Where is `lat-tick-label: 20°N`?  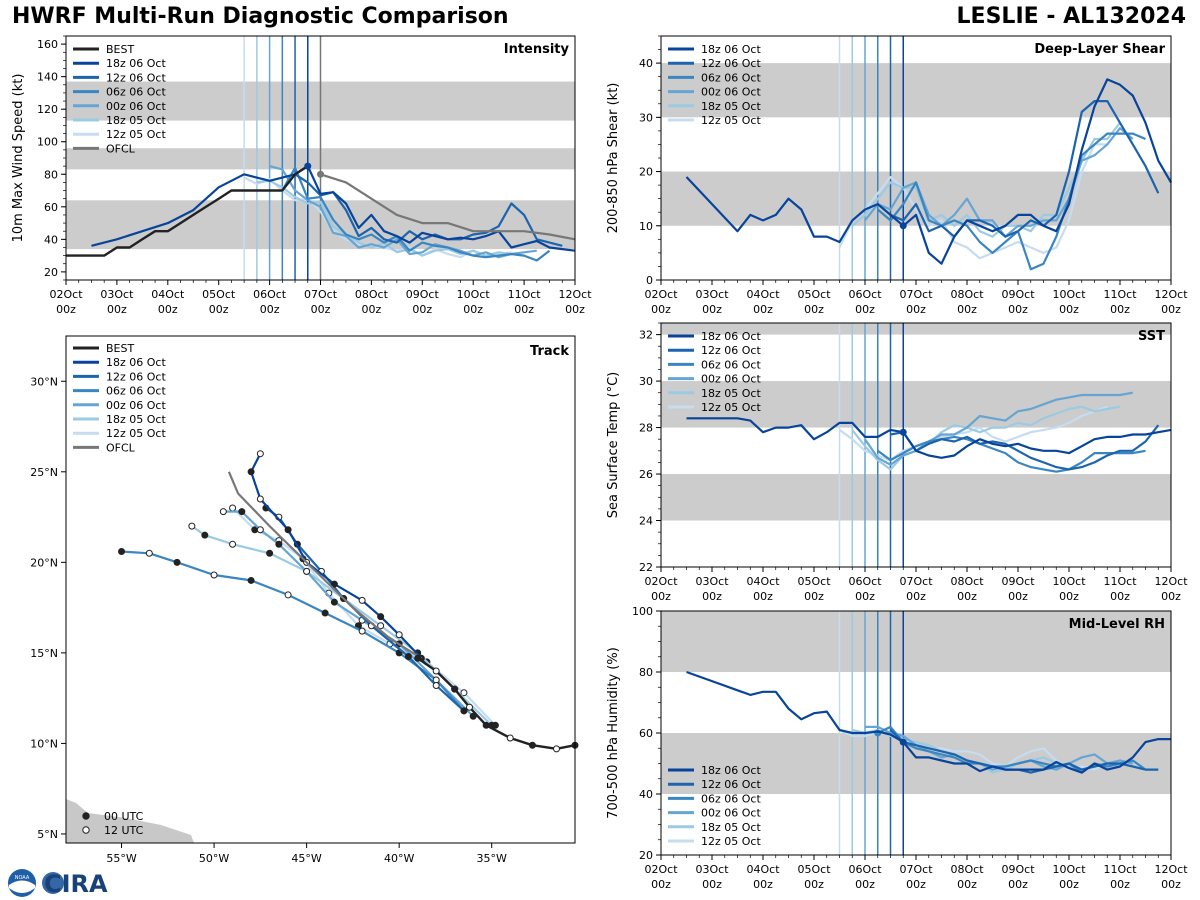 lat-tick-label: 20°N is located at coordinates (44, 562).